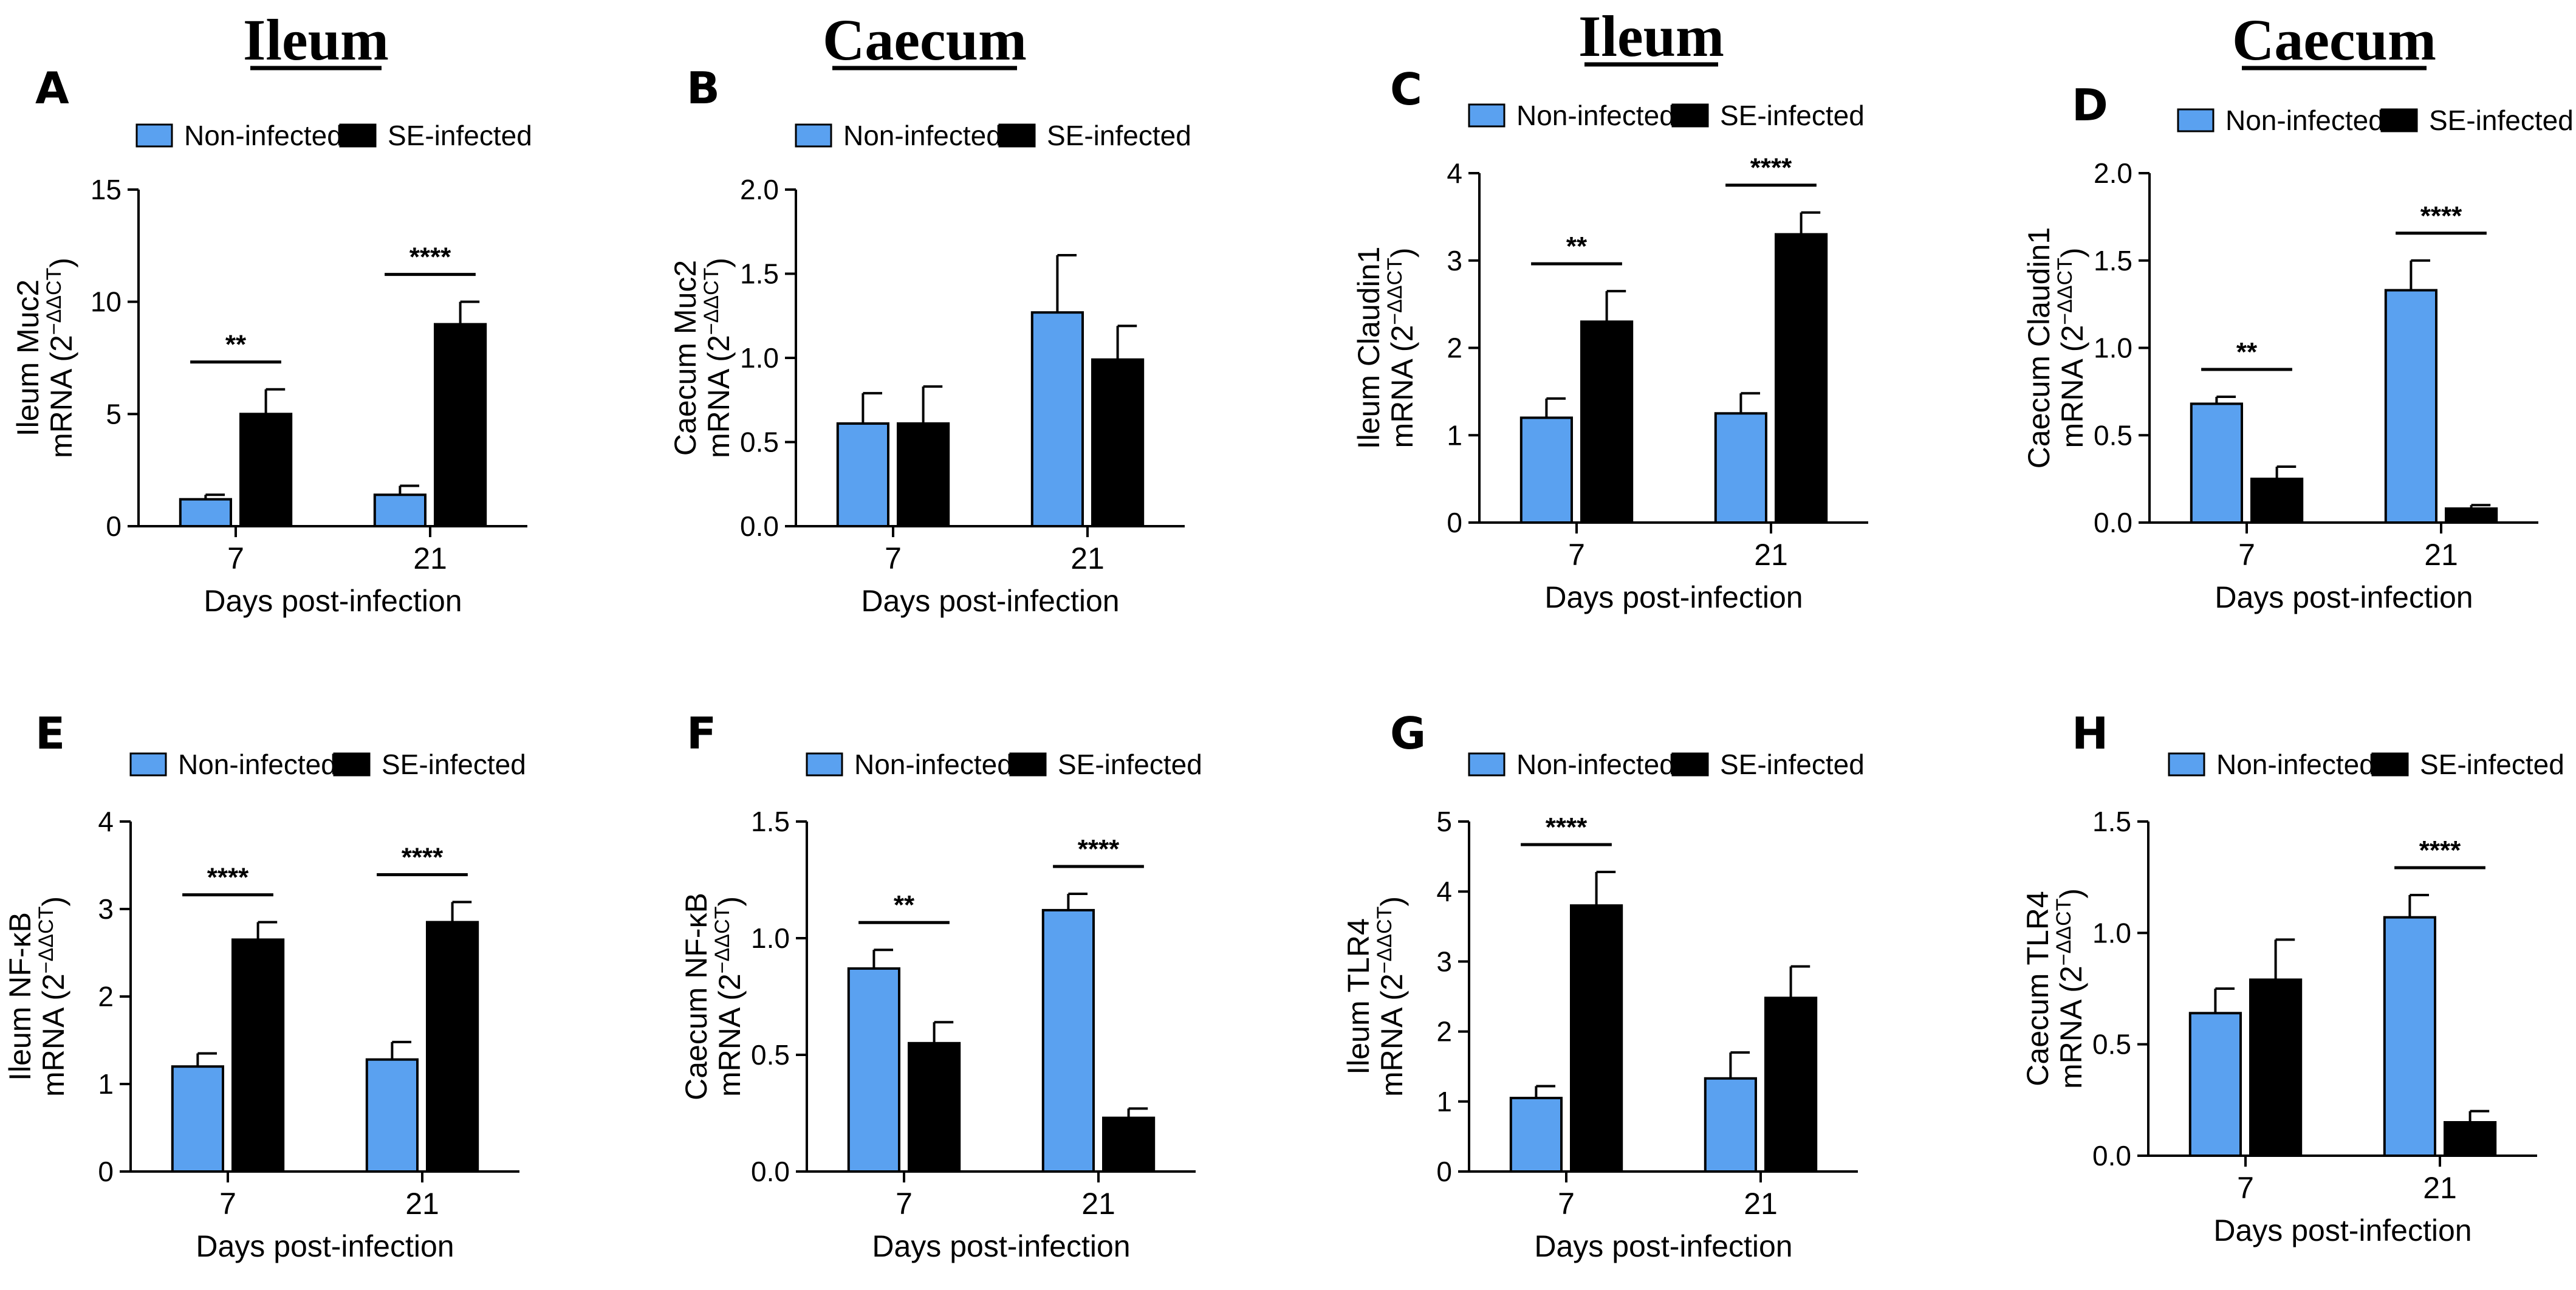  What do you see at coordinates (1340, 38) in the screenshot?
I see `column-headers: Ileum Caecum Ileum Caecum` at bounding box center [1340, 38].